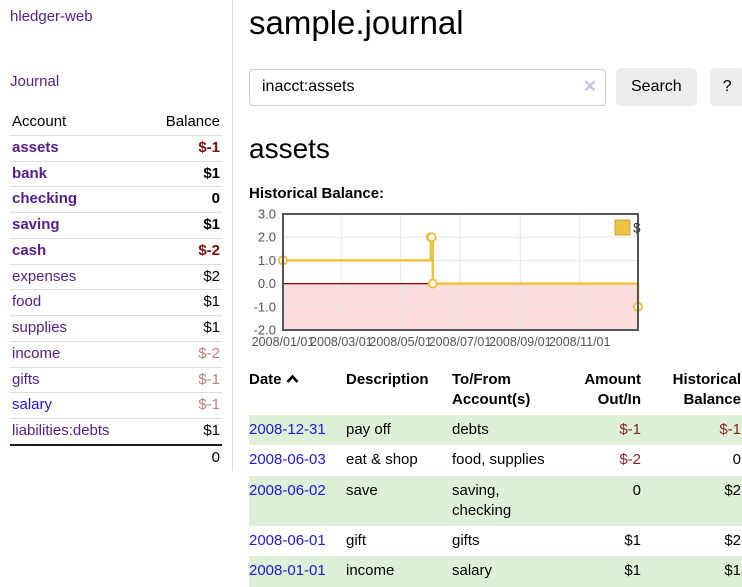 Image resolution: width=742 pixels, height=587 pixels. Describe the element at coordinates (482, 500) in the screenshot. I see `transaction-accounts: saving, checking` at that location.